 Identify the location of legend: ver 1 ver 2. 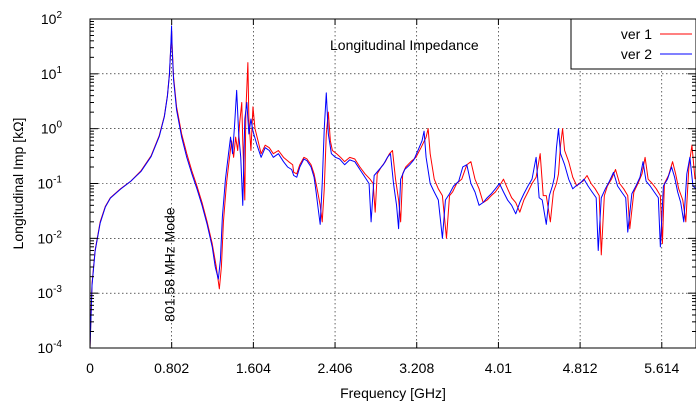
(633, 44).